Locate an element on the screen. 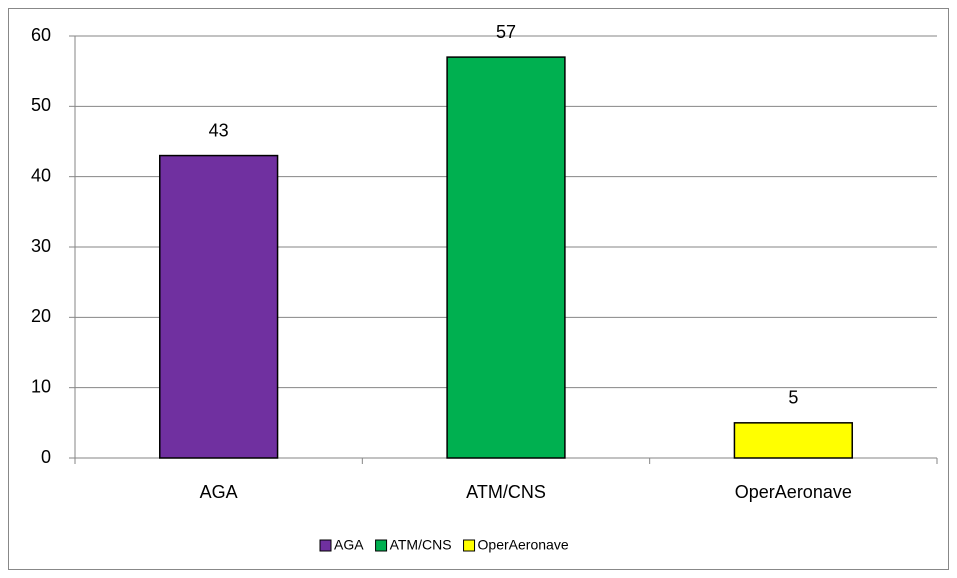  y-tick-label: 50 is located at coordinates (41, 105).